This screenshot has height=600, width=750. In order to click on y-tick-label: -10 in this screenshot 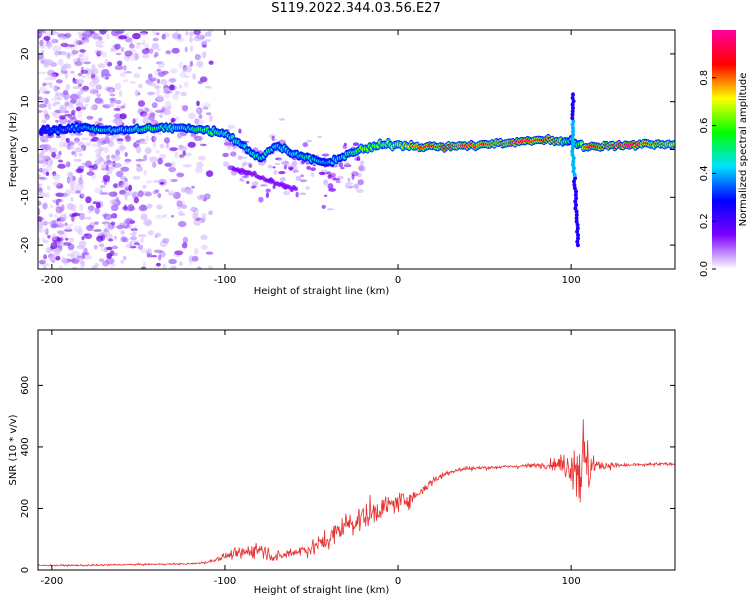, I will do `click(25, 197)`.